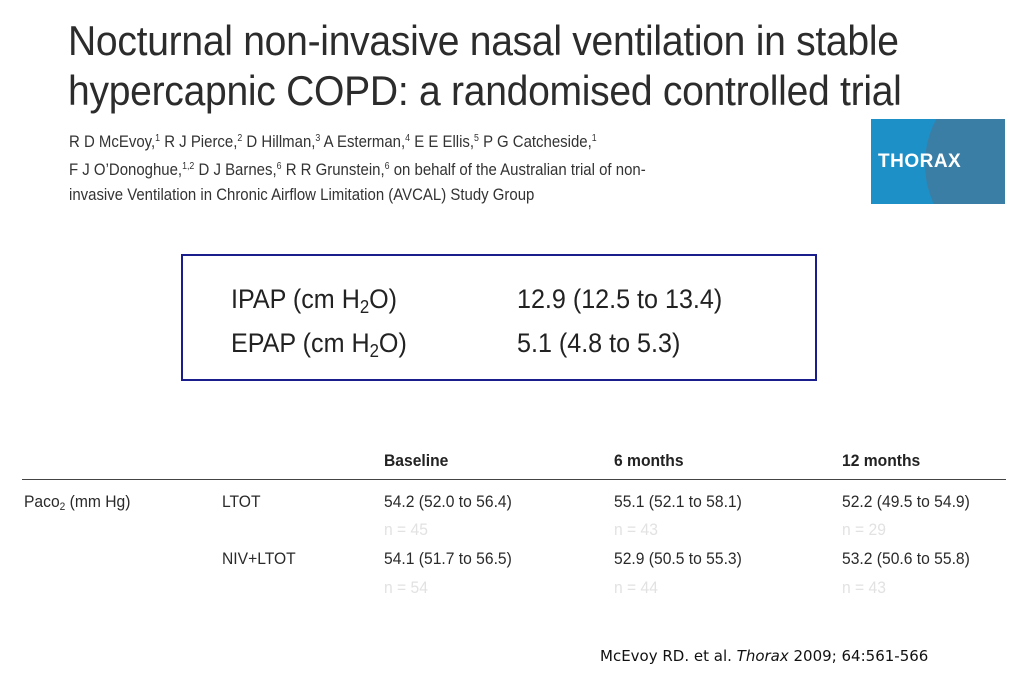 This screenshot has width=1023, height=682. Describe the element at coordinates (881, 460) in the screenshot. I see `column-header-12-months: 12 months` at that location.